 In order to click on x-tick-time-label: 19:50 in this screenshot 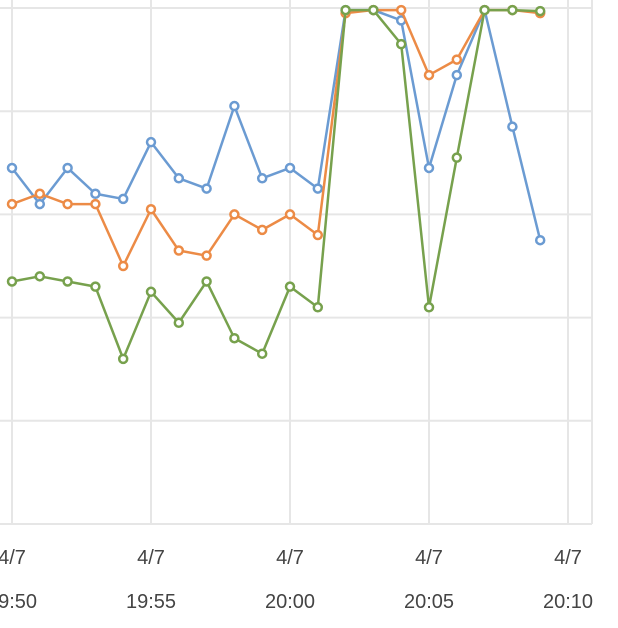, I will do `click(18, 602)`.